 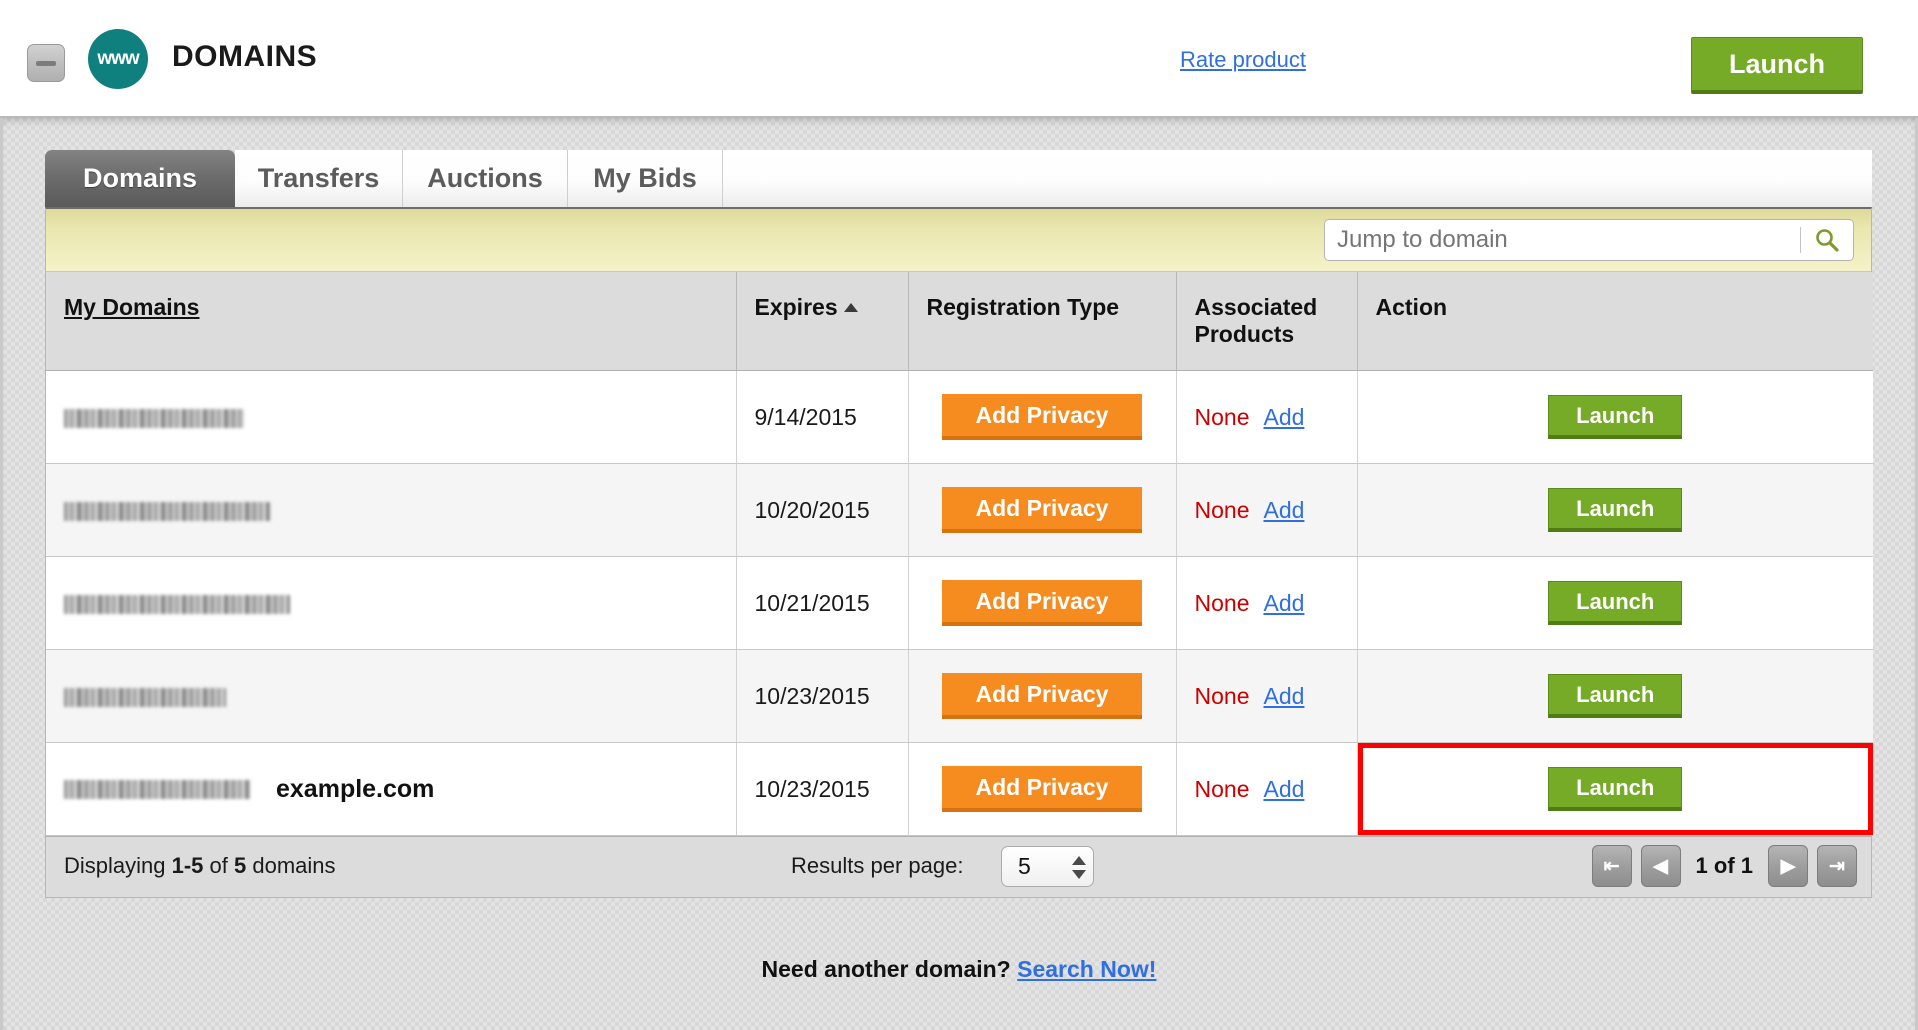 I want to click on search-field-wrapper, so click(x=1589, y=240).